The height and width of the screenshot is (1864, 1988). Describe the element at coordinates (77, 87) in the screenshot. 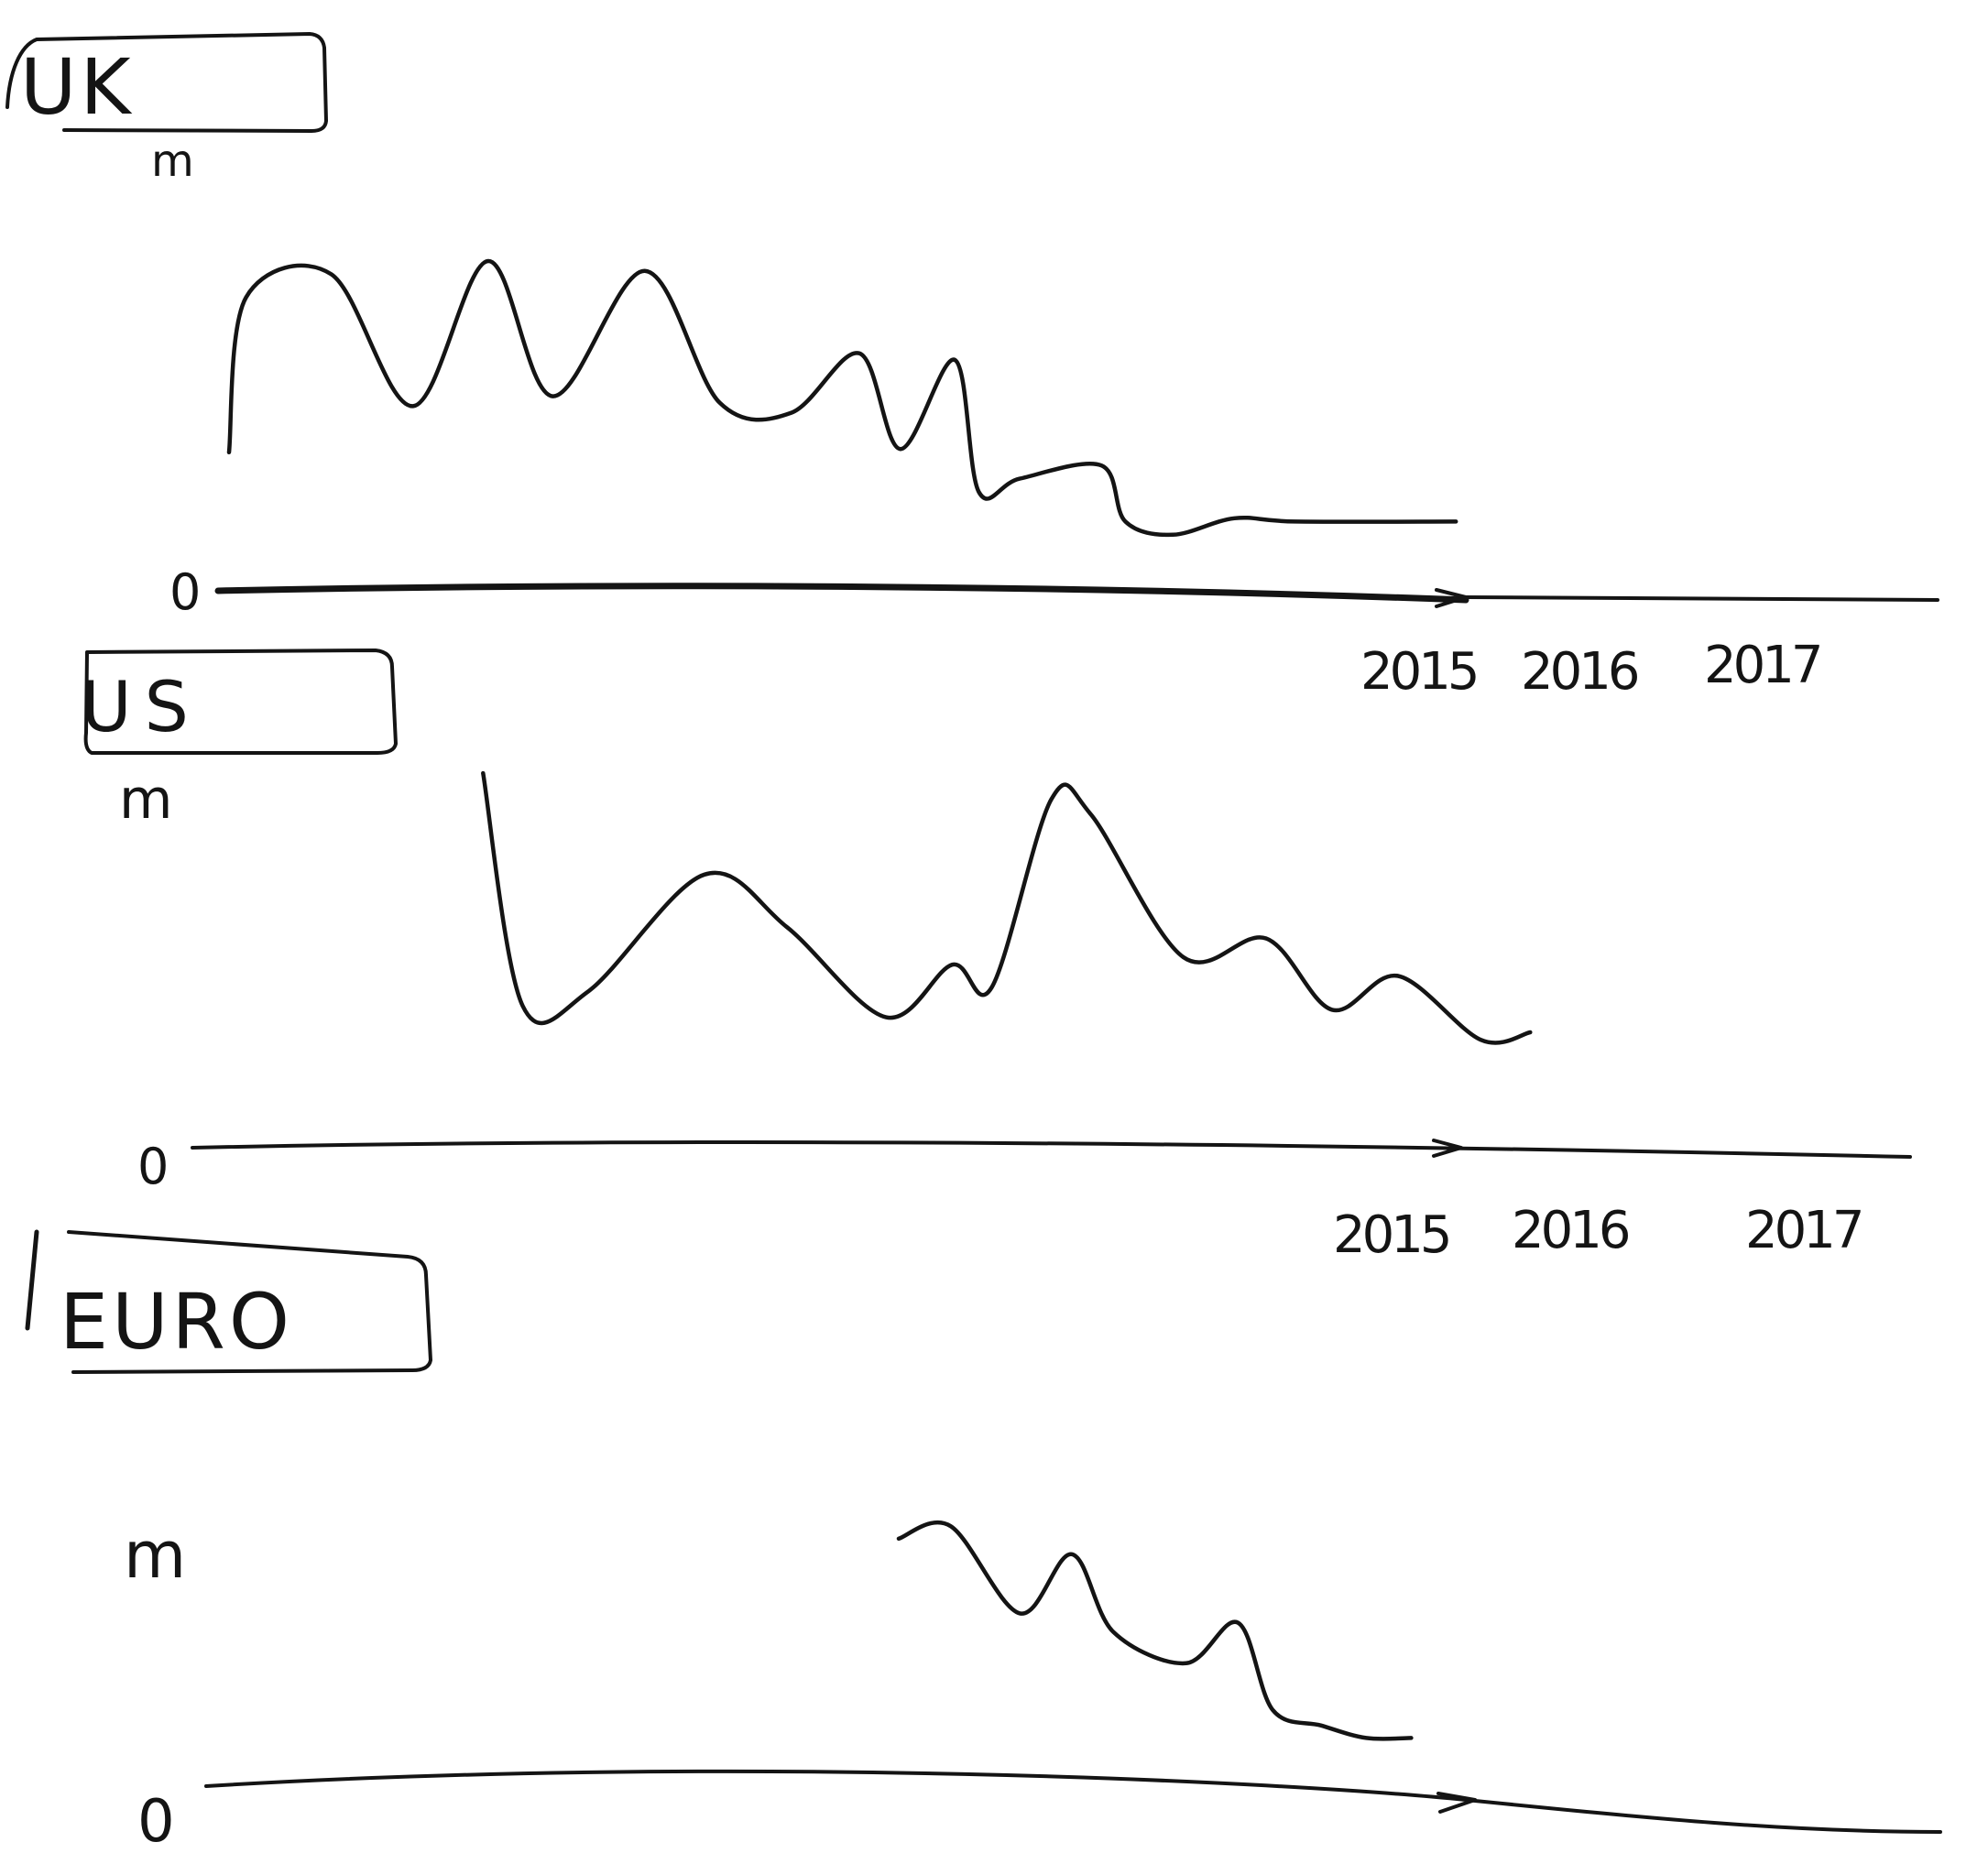

I see `chart-title-uk: UK` at that location.